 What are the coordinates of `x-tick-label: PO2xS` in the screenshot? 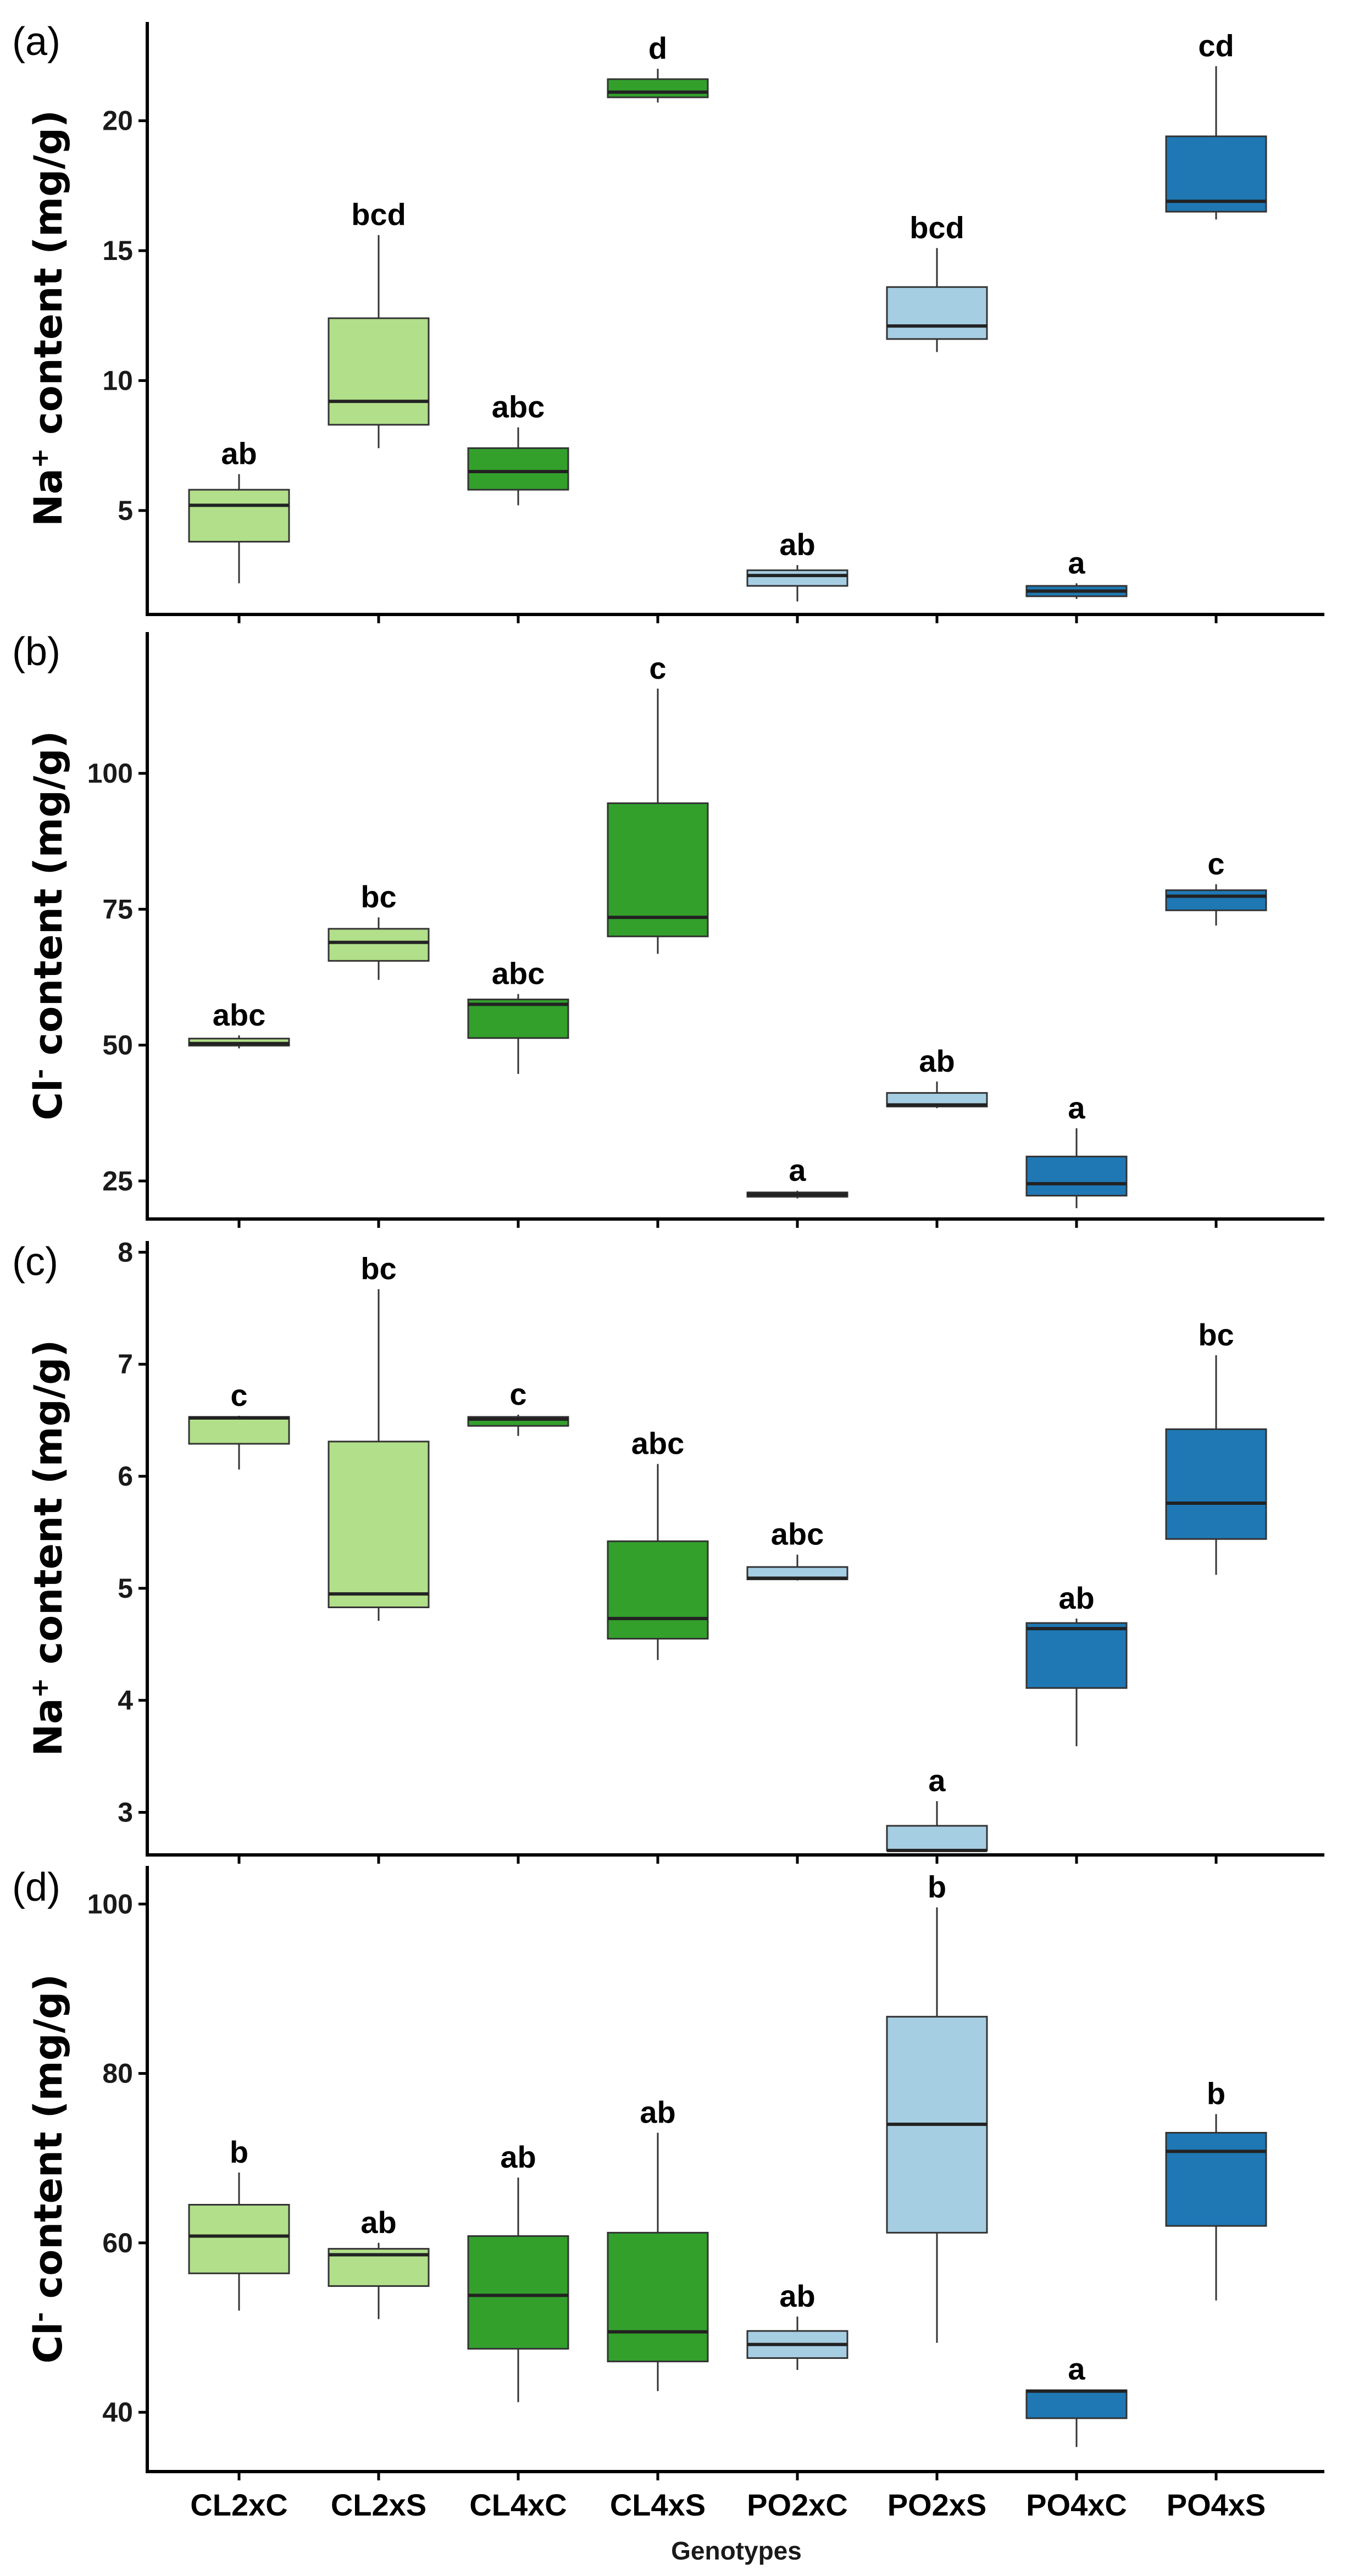 It's located at (937, 2505).